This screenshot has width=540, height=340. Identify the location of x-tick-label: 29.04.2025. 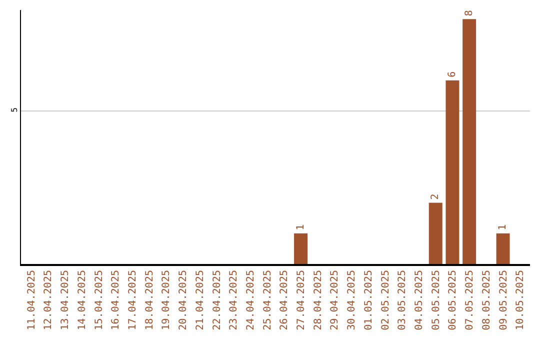
(335, 300).